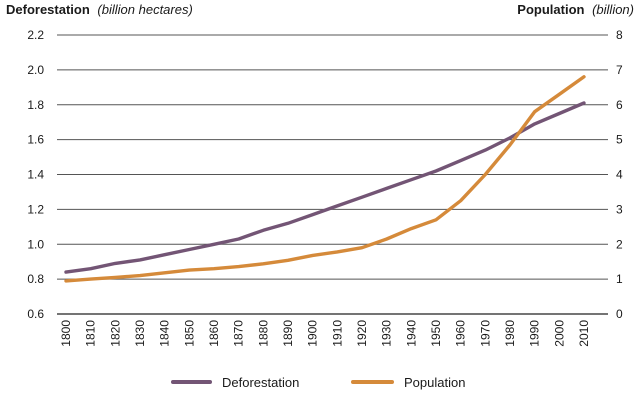 The height and width of the screenshot is (400, 640). Describe the element at coordinates (313, 333) in the screenshot. I see `x-tick-1900: 1900` at that location.